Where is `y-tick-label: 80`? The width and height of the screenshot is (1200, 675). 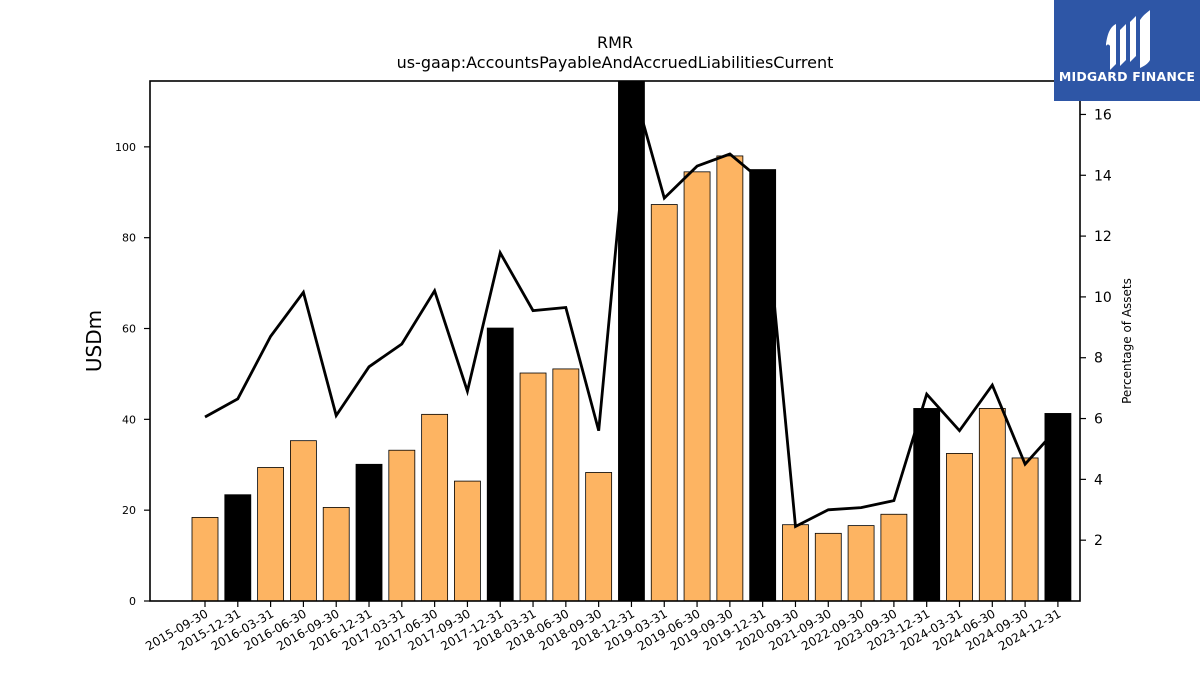 y-tick-label: 80 is located at coordinates (129, 238).